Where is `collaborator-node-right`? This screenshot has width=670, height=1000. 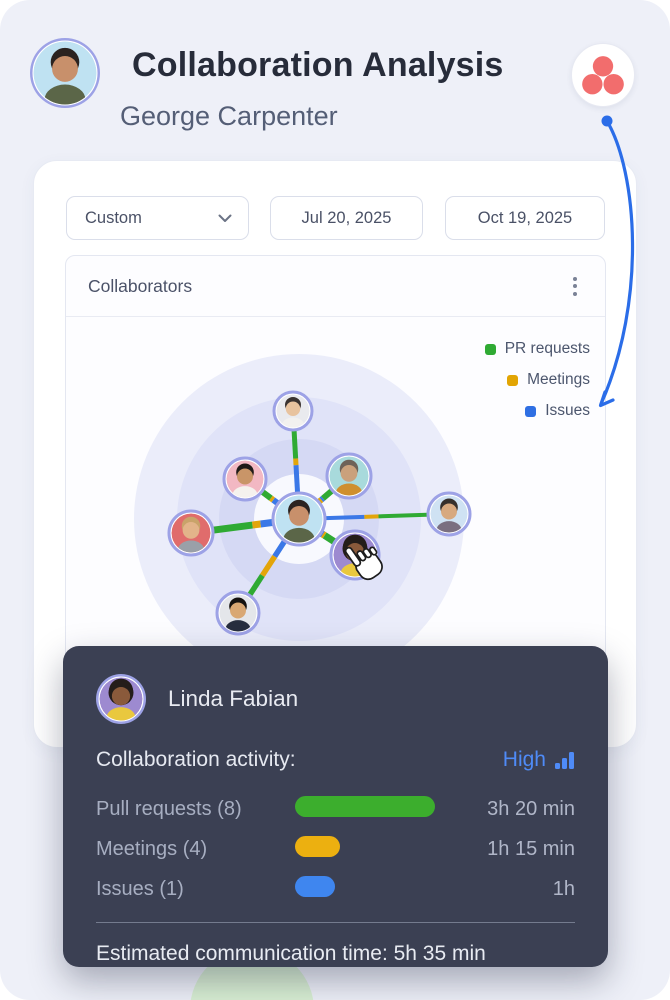
collaborator-node-right is located at coordinates (449, 515).